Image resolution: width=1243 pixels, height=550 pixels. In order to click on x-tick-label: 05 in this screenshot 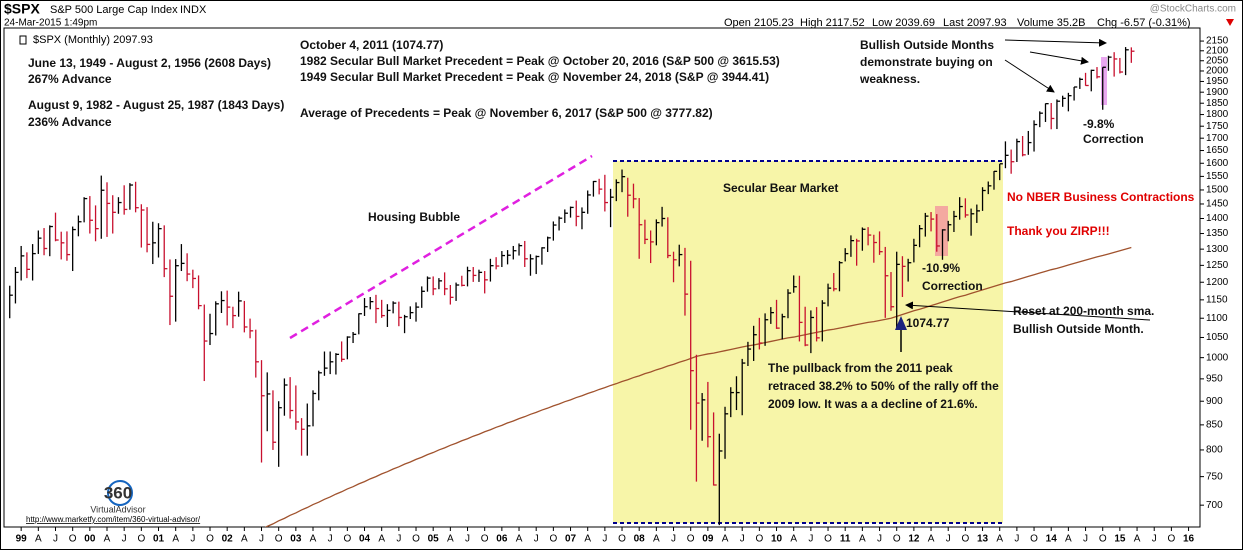, I will do `click(434, 539)`.